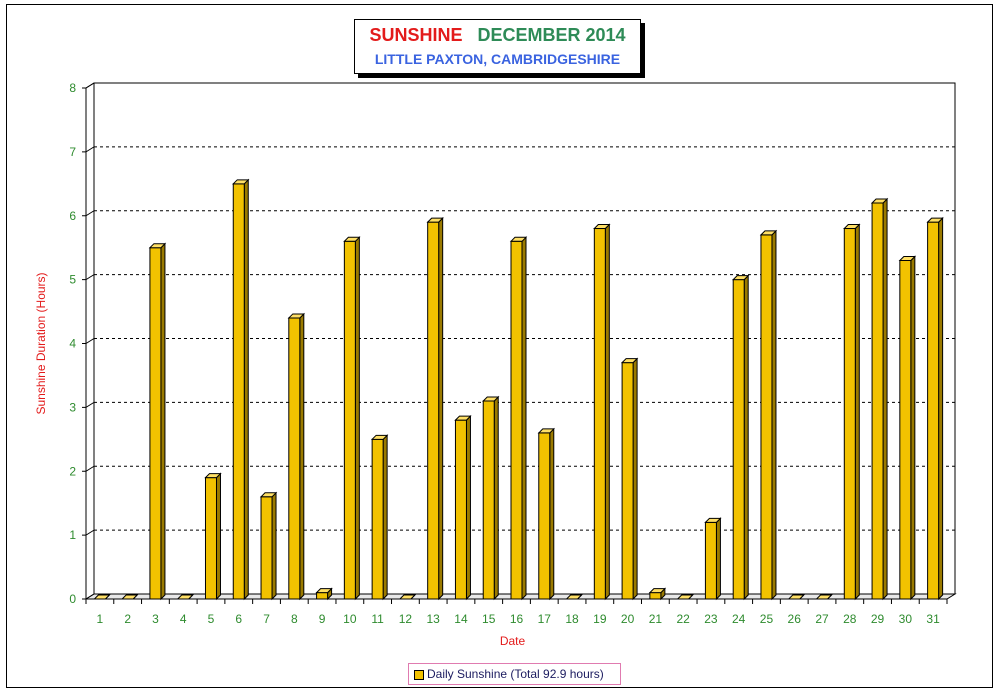  I want to click on y-tick-label: 1, so click(72, 535).